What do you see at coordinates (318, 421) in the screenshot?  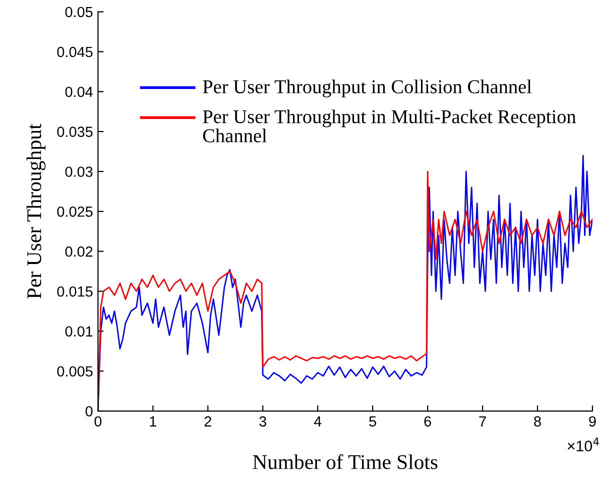 I see `x-tick-label: 4` at bounding box center [318, 421].